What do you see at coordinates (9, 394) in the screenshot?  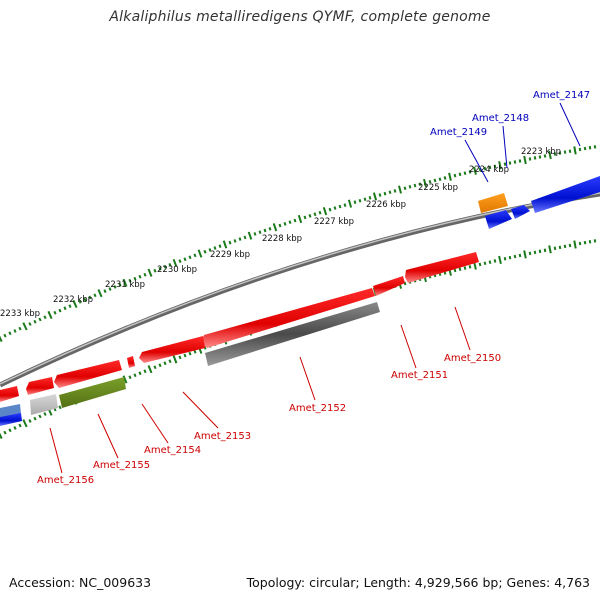 I see `gene-left-edge` at bounding box center [9, 394].